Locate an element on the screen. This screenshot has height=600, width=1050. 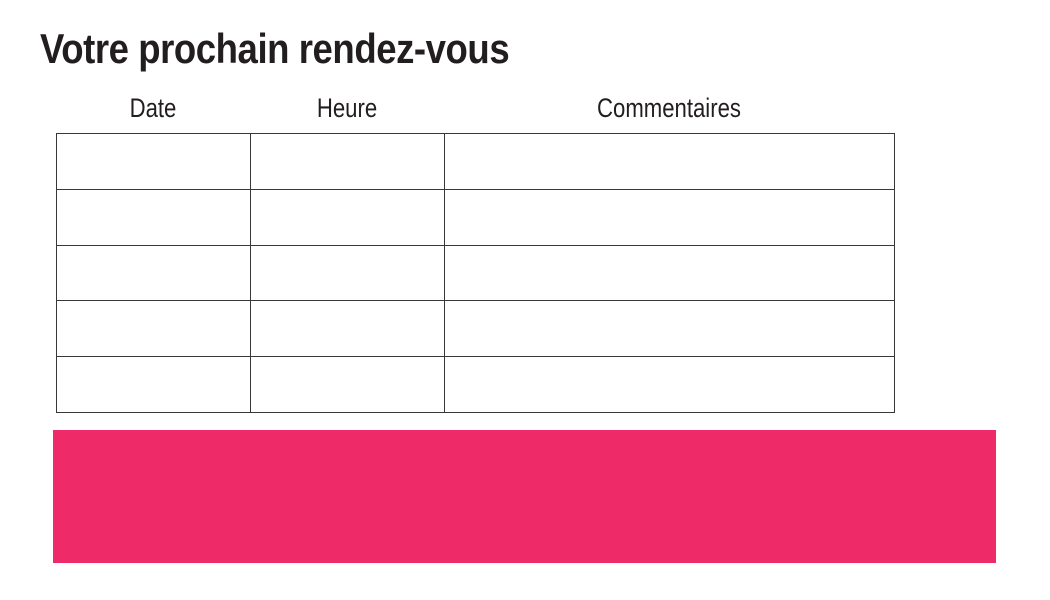
table-column-headers: Date Heure Commentaires is located at coordinates (475, 108).